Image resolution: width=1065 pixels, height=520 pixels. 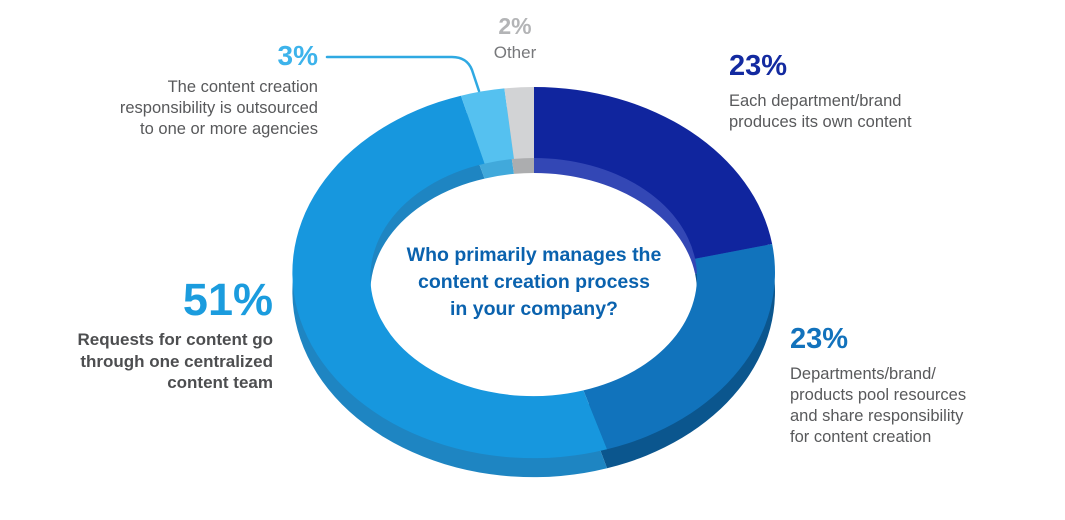 I want to click on donut-segment-pooled-resources, so click(x=679, y=347).